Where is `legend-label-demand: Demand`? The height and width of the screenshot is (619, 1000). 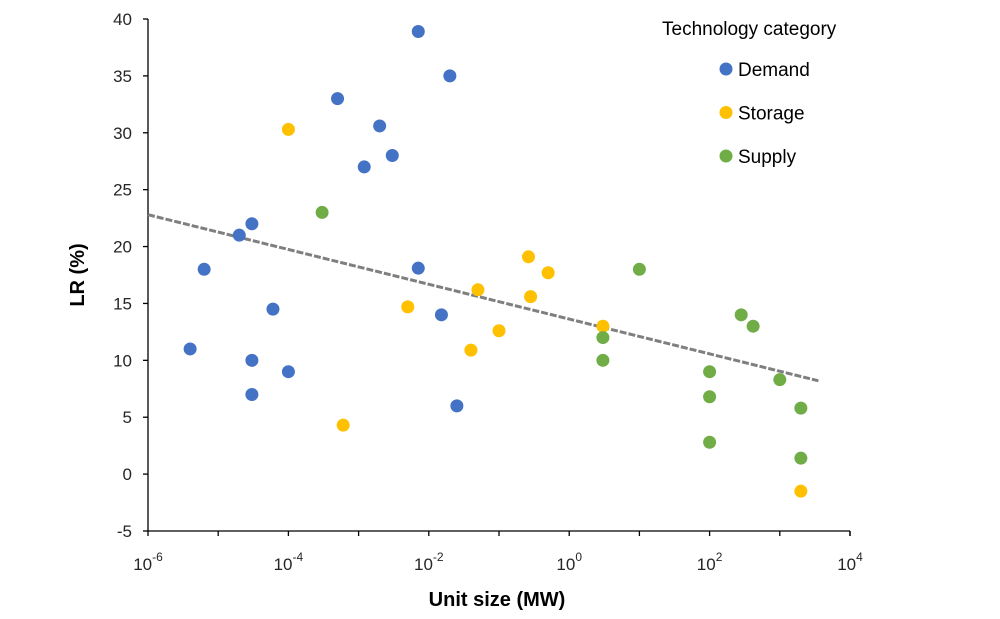 legend-label-demand: Demand is located at coordinates (774, 70).